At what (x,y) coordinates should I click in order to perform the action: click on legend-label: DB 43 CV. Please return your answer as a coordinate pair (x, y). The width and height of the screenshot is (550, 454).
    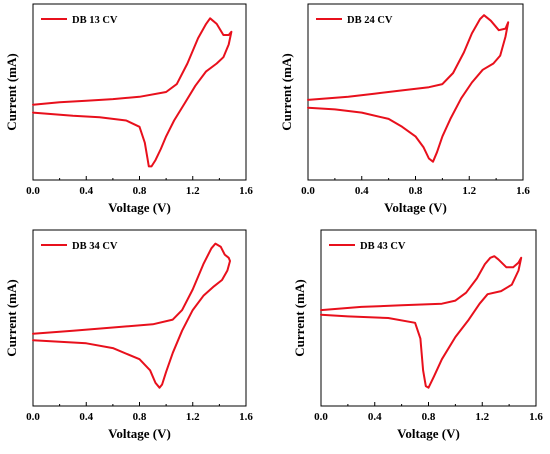
    Looking at the image, I should click on (383, 246).